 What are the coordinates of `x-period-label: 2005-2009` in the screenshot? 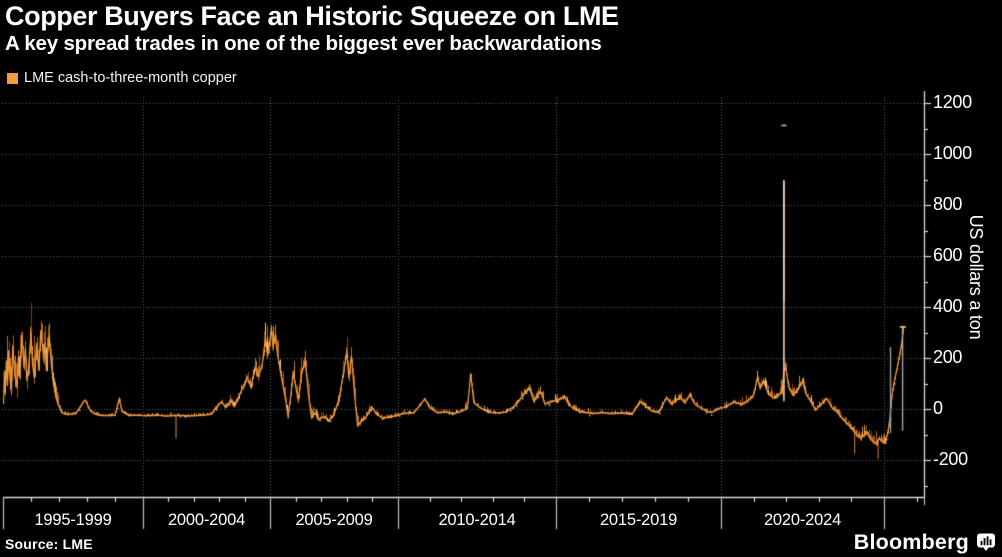 It's located at (334, 520).